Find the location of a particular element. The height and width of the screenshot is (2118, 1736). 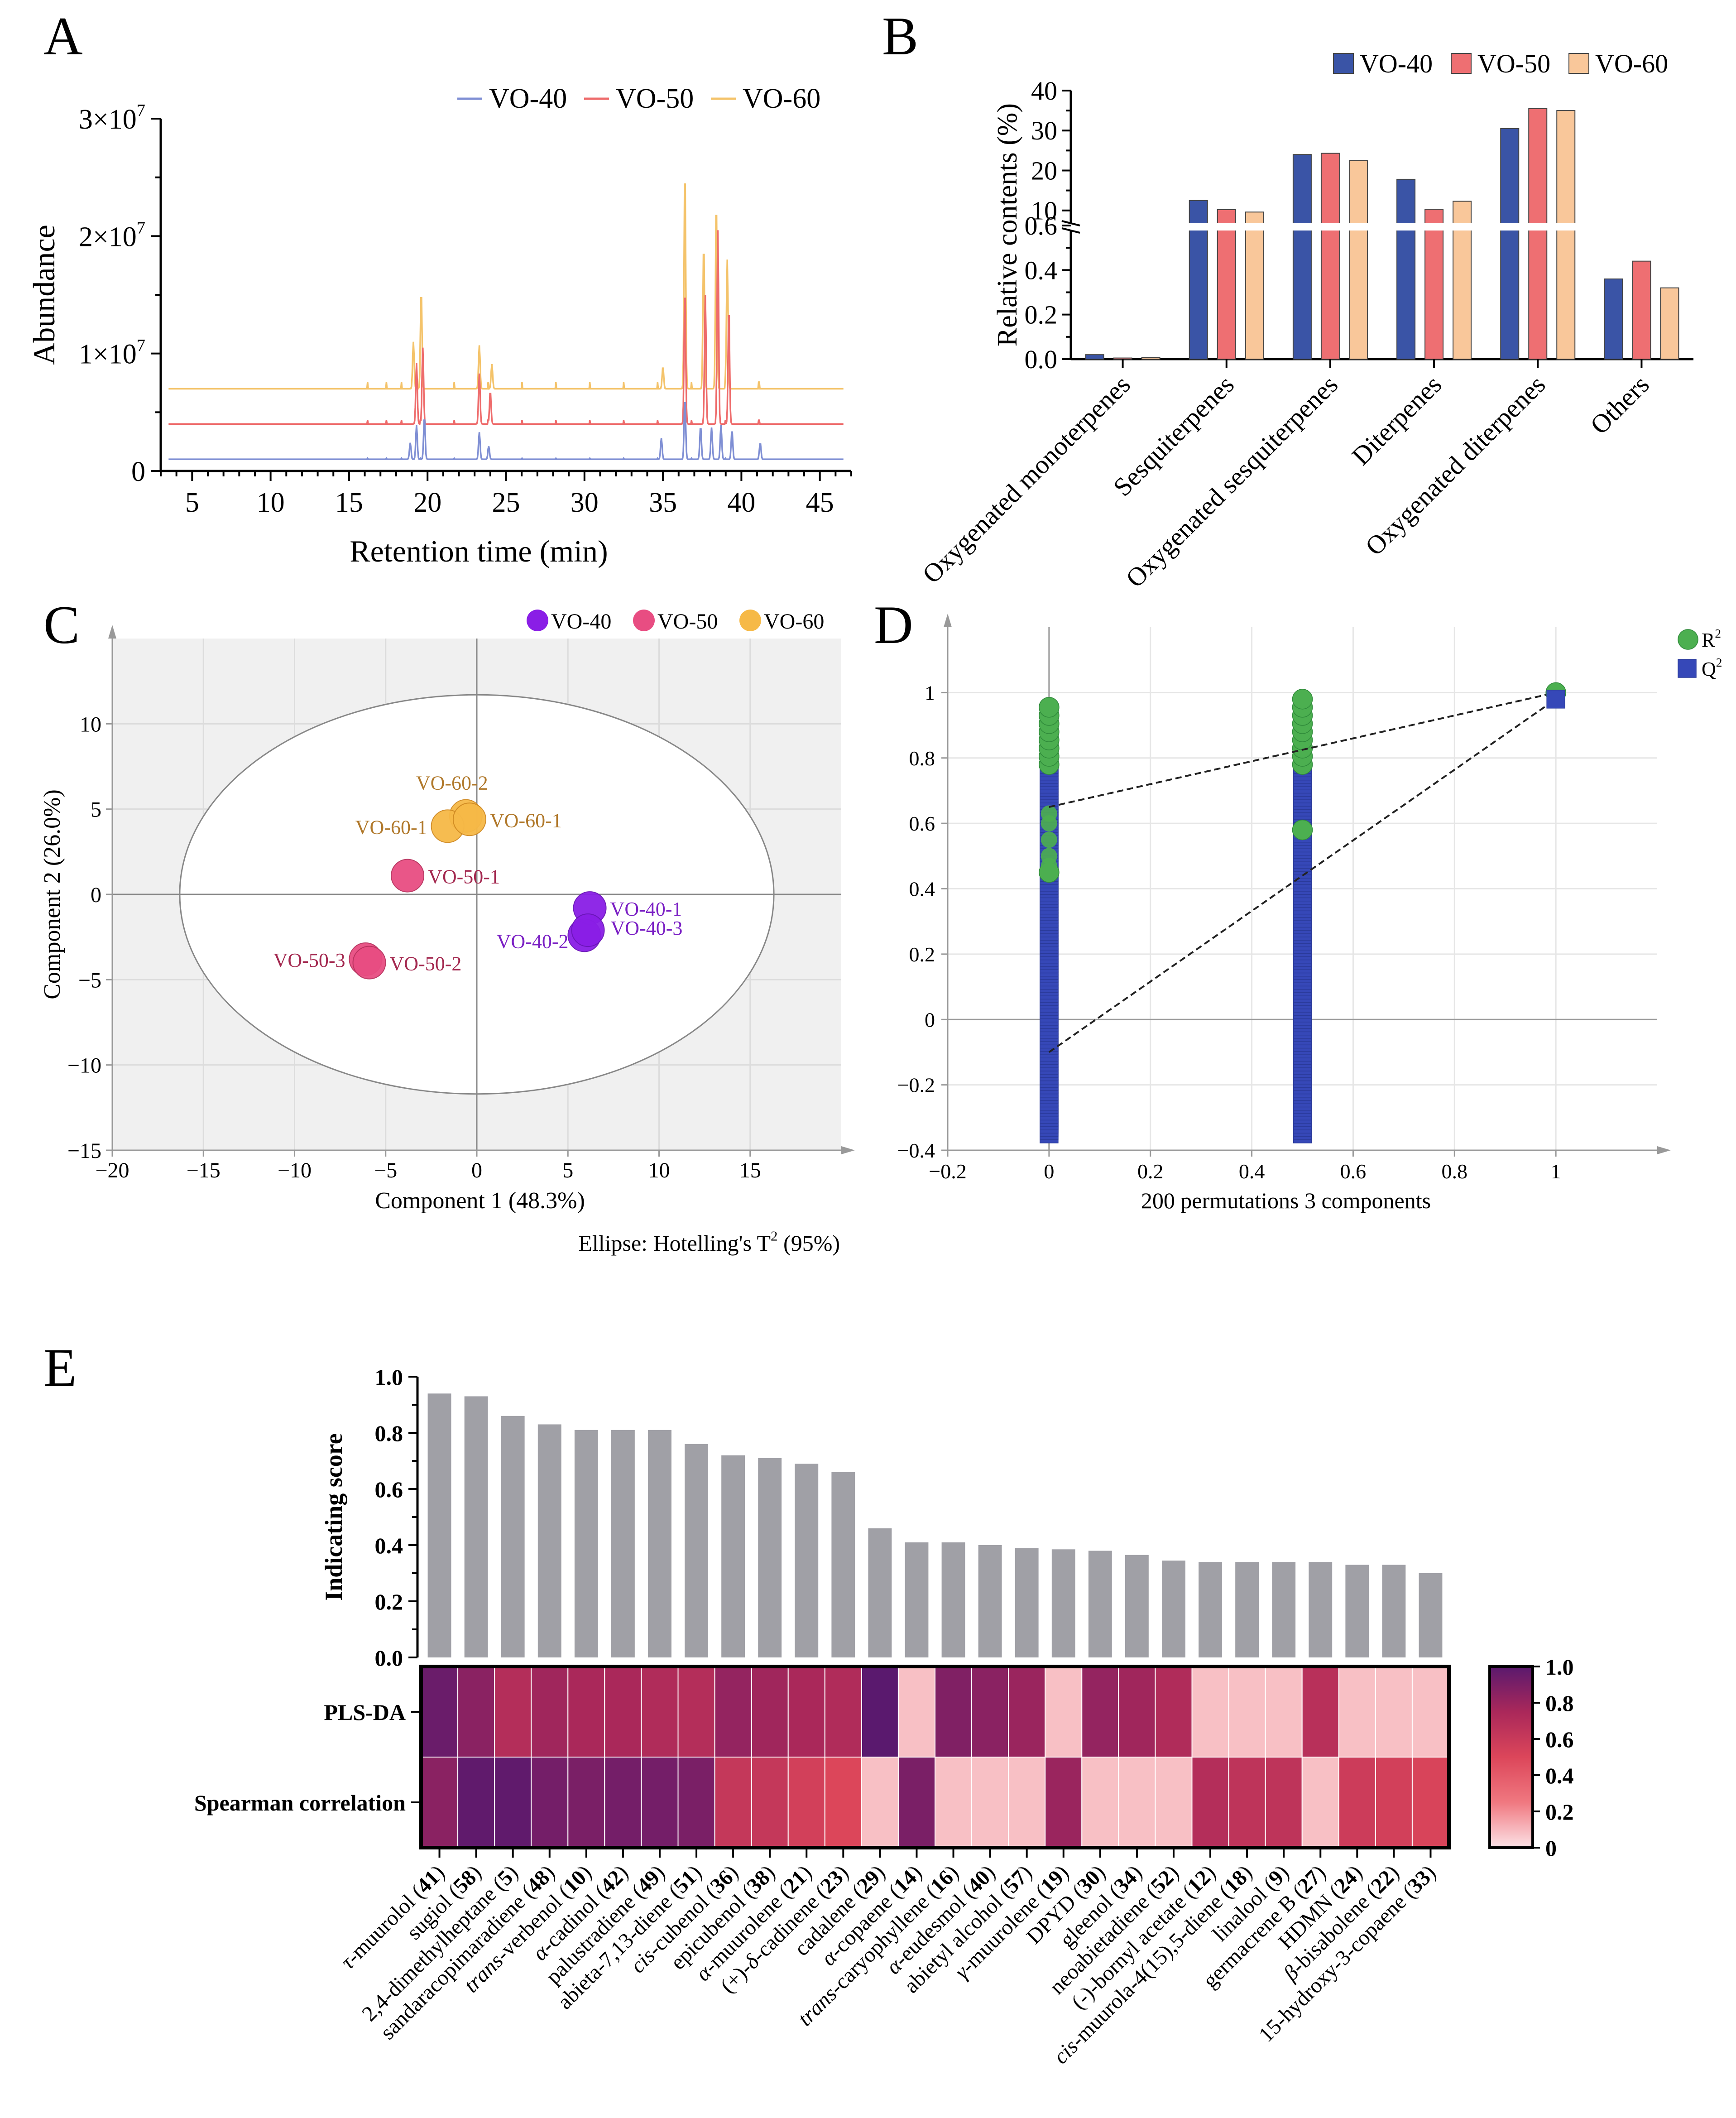

colorbar-tick-label: 0.2 is located at coordinates (1559, 1812).